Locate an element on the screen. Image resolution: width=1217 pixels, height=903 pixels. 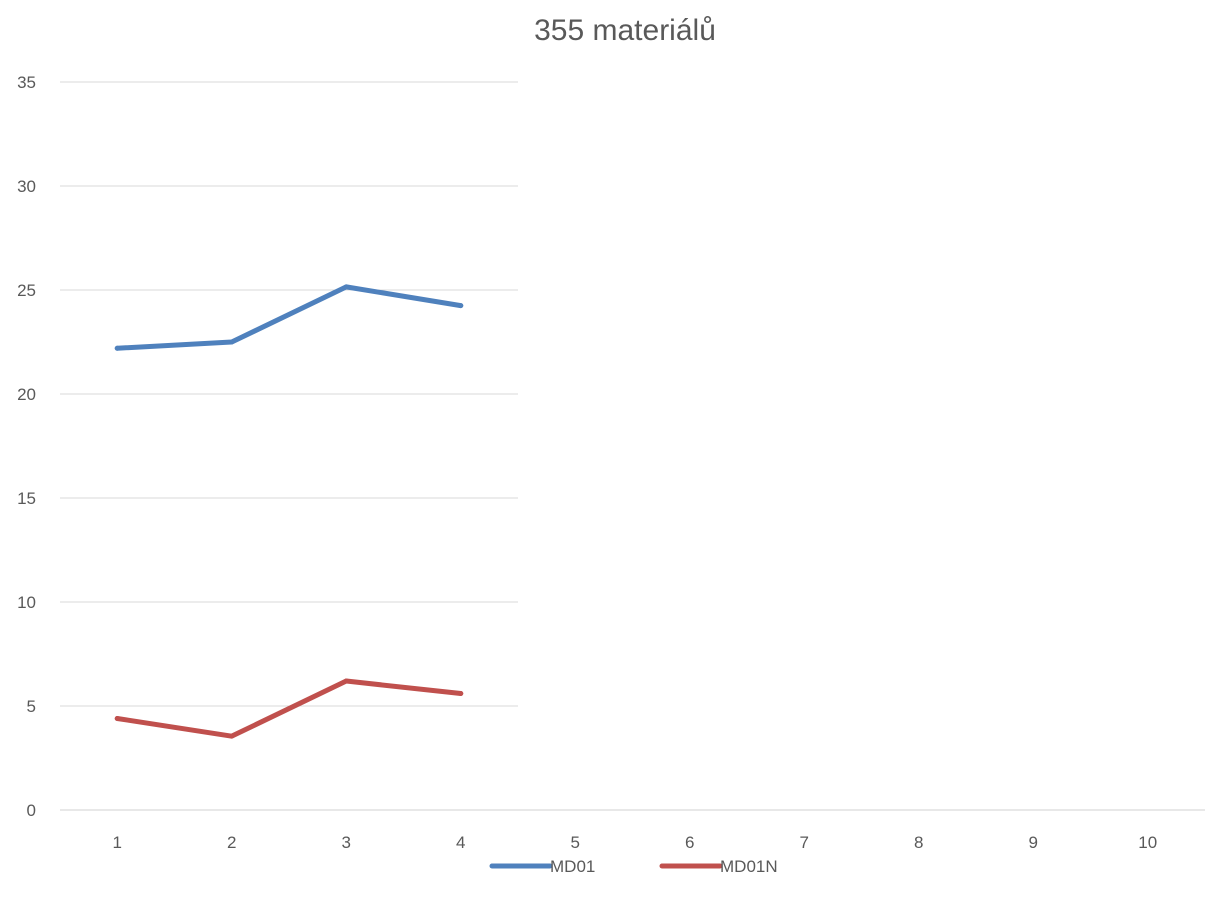
chart-title: 355 materiálů is located at coordinates (625, 30).